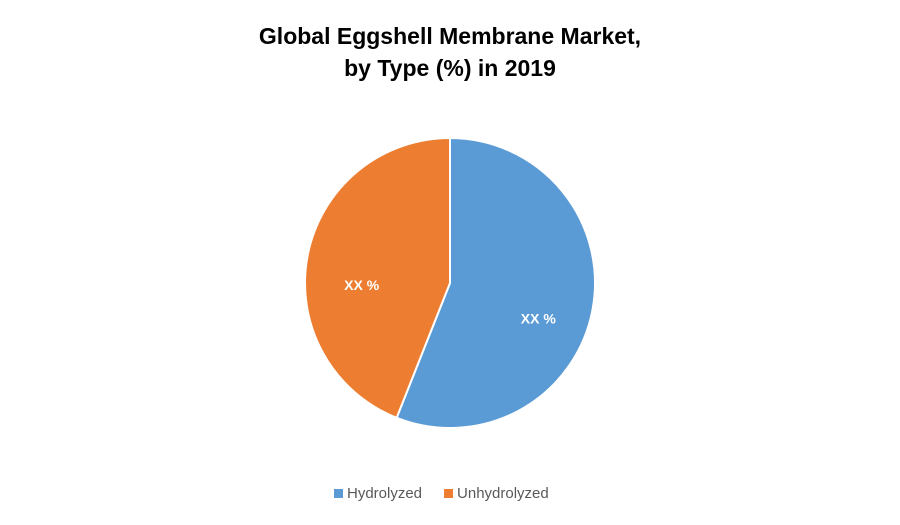  I want to click on legend-label: Unhydrolyzed, so click(503, 493).